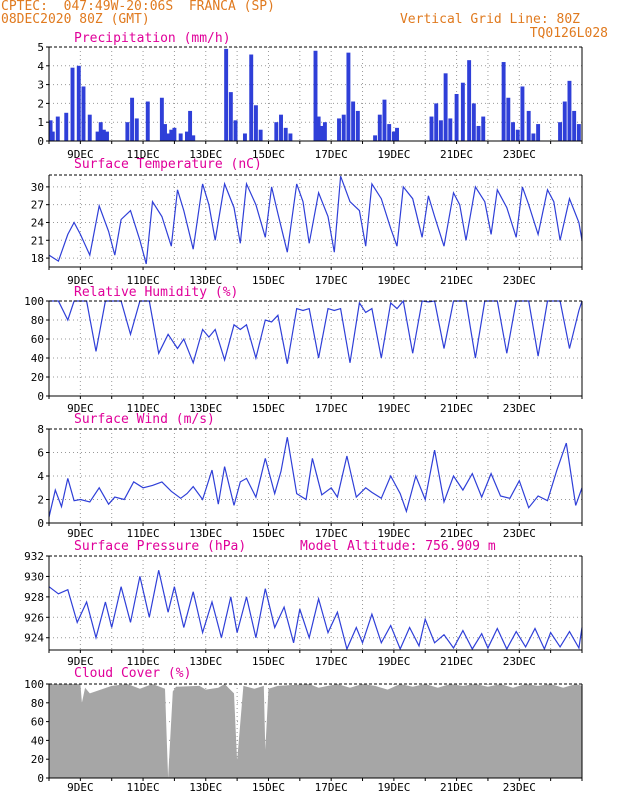 This screenshot has height=800, width=618. Describe the element at coordinates (34, 576) in the screenshot. I see `y-tick-label: 930` at that location.